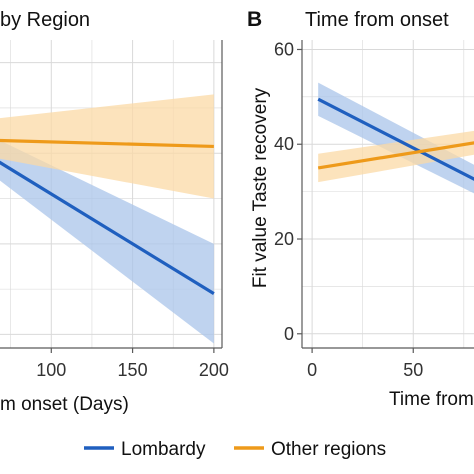  I want to click on panel-b-x-ticks: 0 50, so click(365, 364).